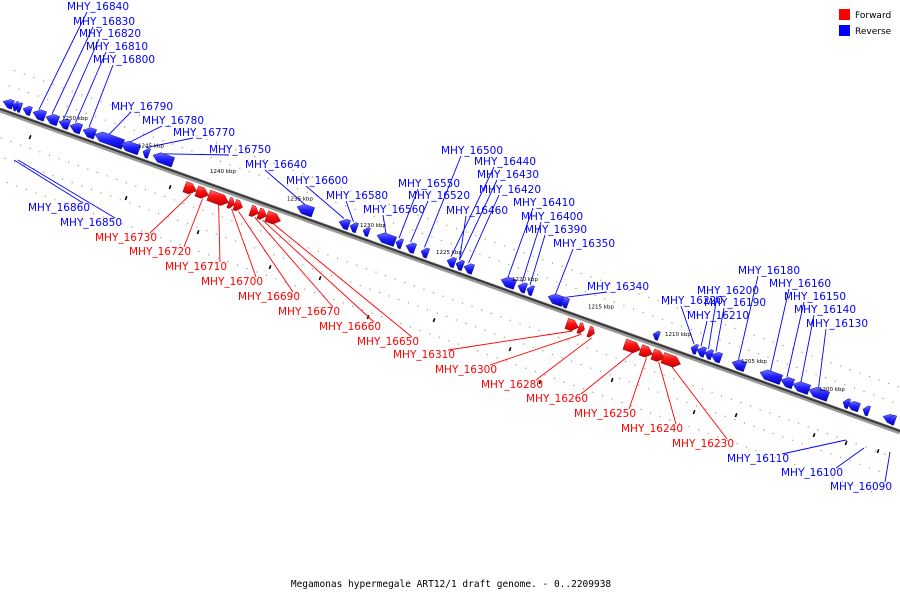 The image size is (900, 600). What do you see at coordinates (204, 133) in the screenshot?
I see `gene-label-mhy-16770: MHY_16770` at bounding box center [204, 133].